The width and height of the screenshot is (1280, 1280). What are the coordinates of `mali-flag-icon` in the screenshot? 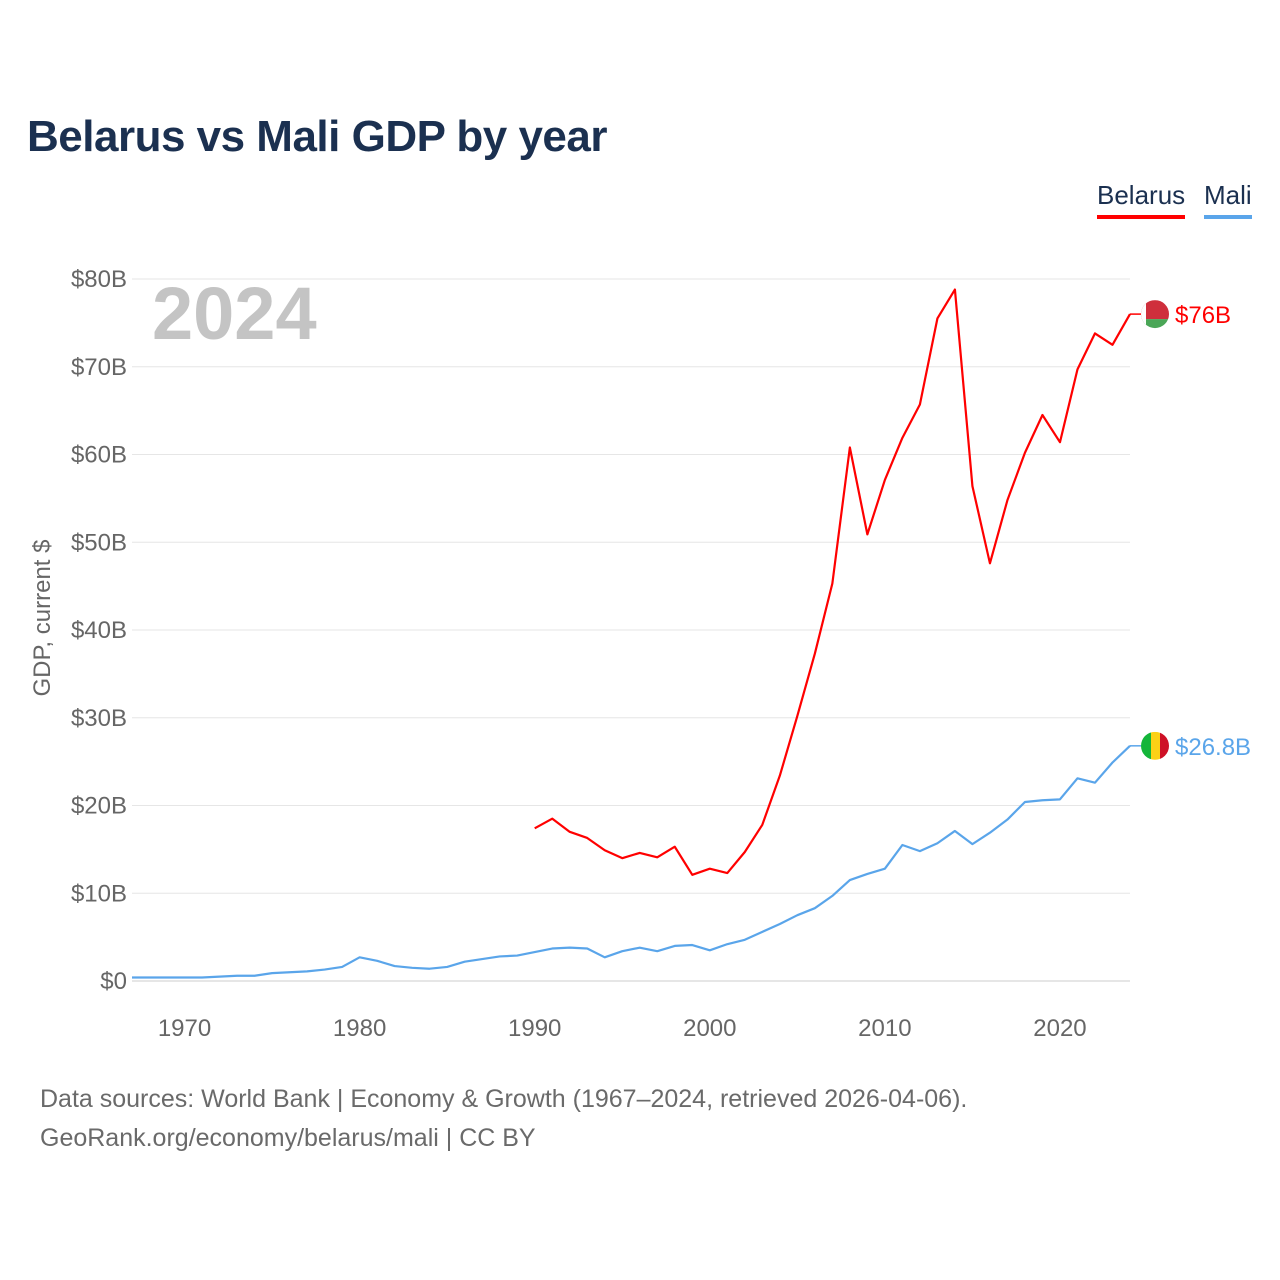 It's located at (1155, 745).